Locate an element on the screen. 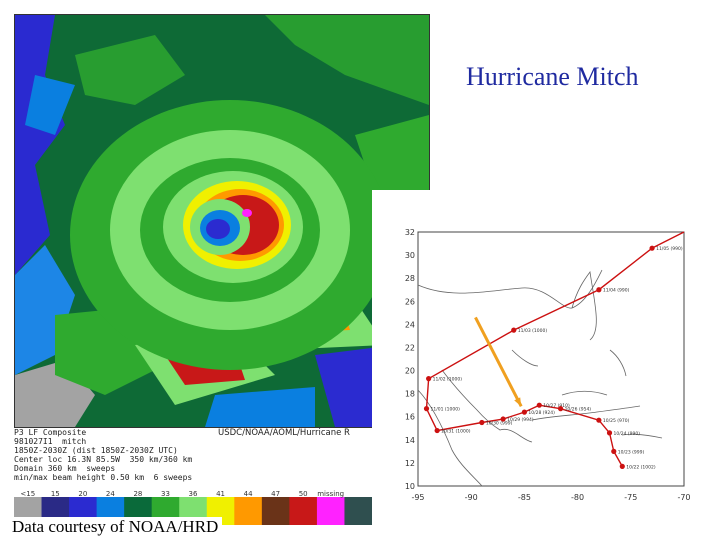 The height and width of the screenshot is (540, 720). track-point-label: 11/05 (990) is located at coordinates (669, 249).